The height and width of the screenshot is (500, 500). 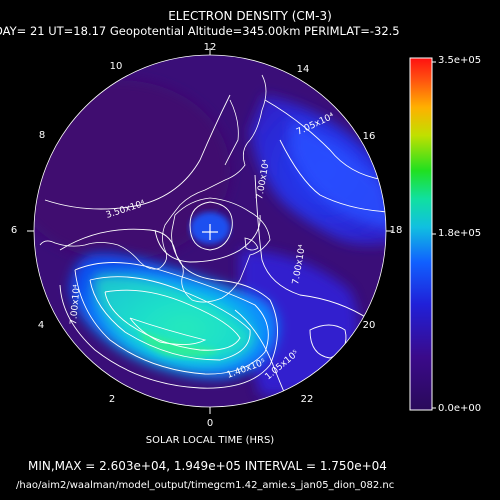 I want to click on pole-marker, so click(x=210, y=232).